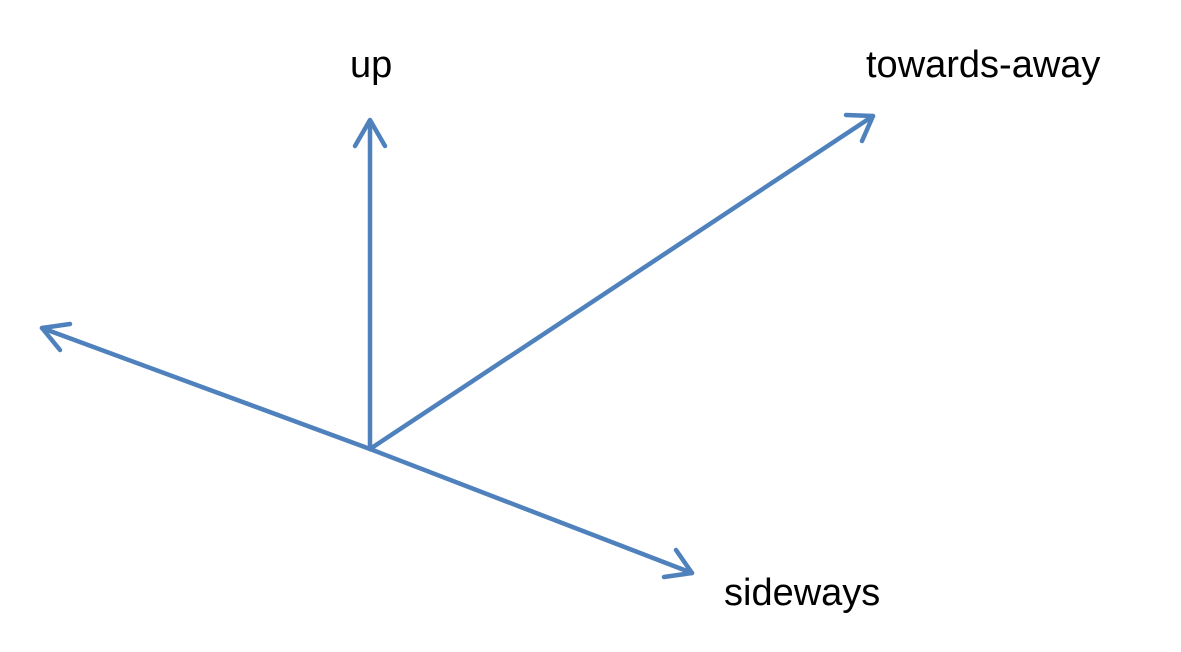  I want to click on left-axis-line, so click(206, 388).